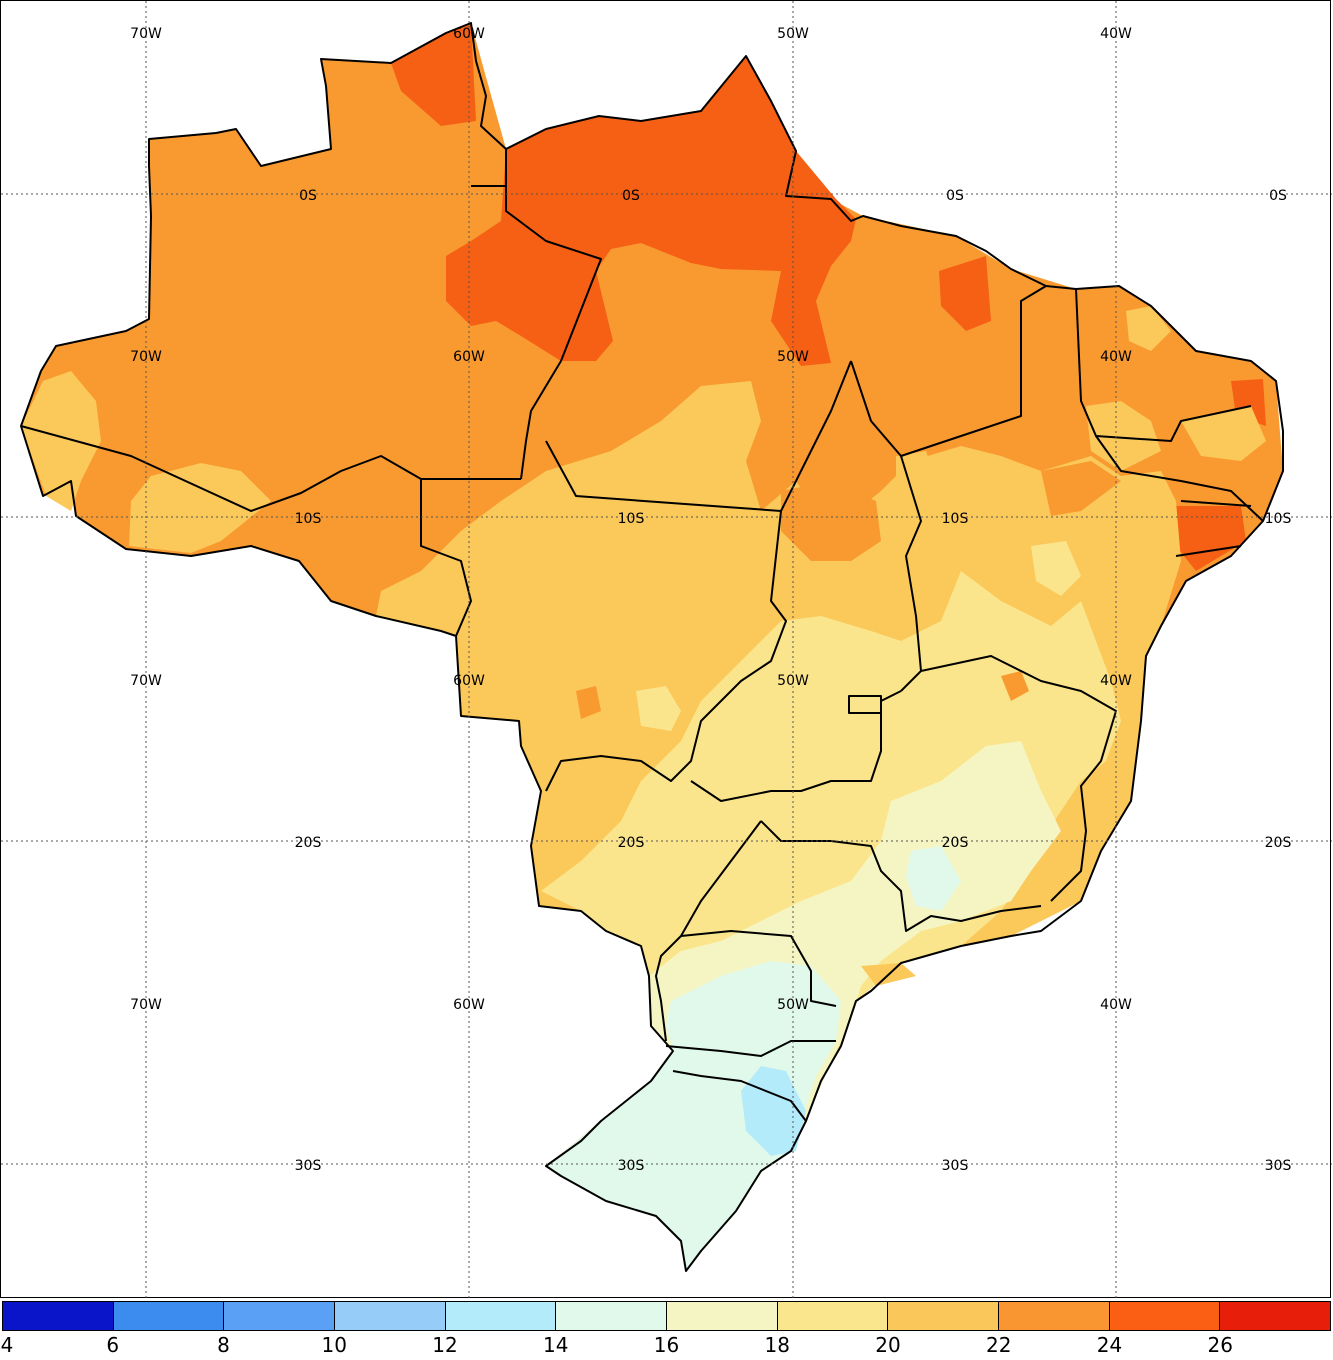 The height and width of the screenshot is (1360, 1333). What do you see at coordinates (556, 1345) in the screenshot?
I see `colorbar-tick-label: 14` at bounding box center [556, 1345].